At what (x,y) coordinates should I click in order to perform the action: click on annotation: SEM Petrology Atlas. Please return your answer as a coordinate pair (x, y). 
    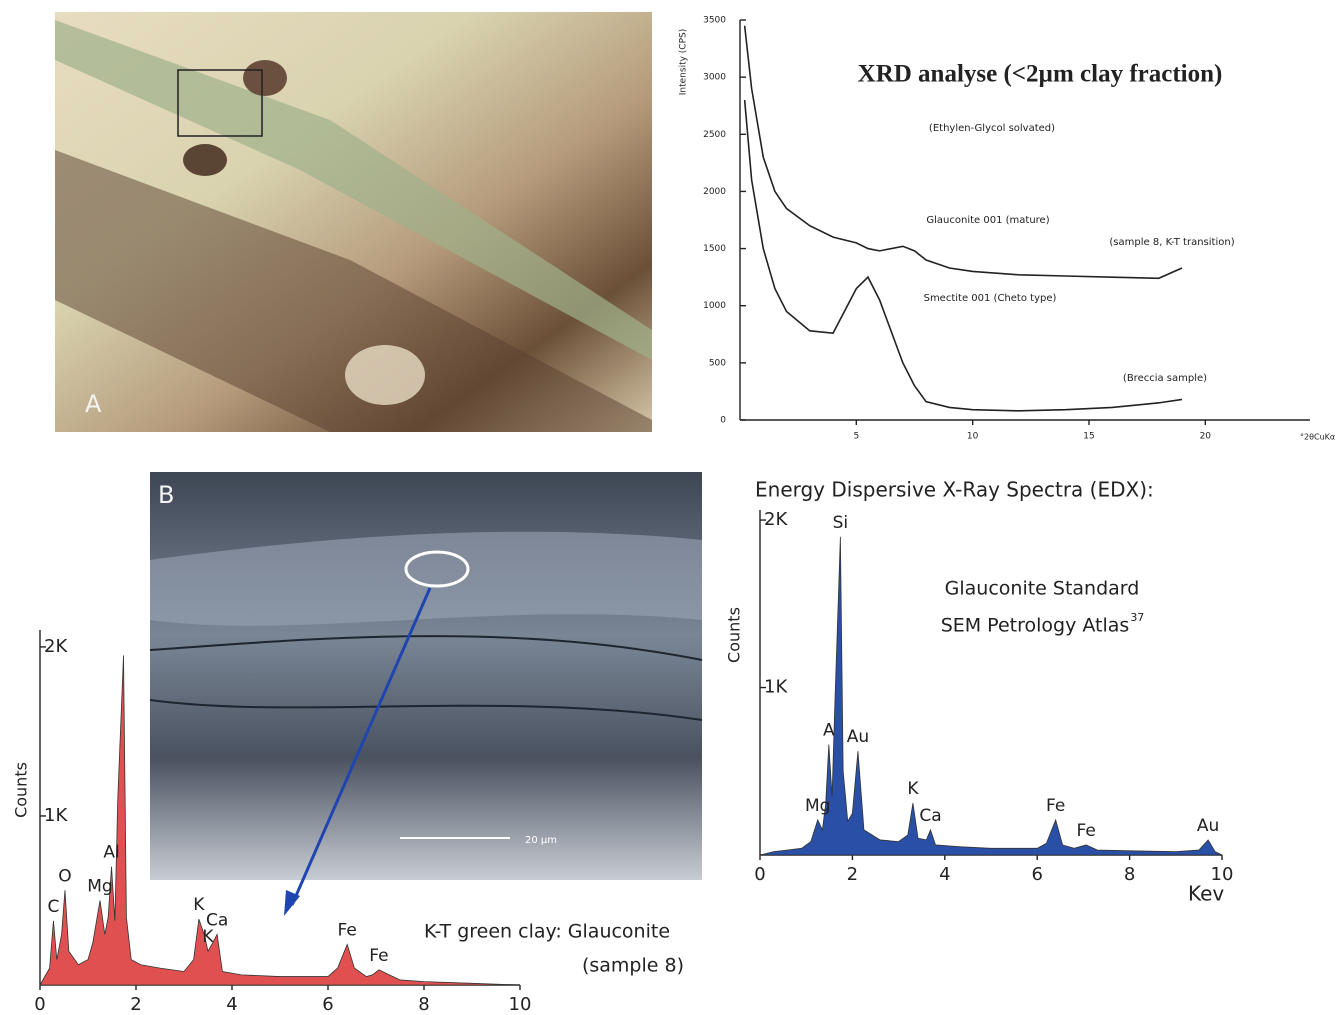
    Looking at the image, I should click on (1035, 626).